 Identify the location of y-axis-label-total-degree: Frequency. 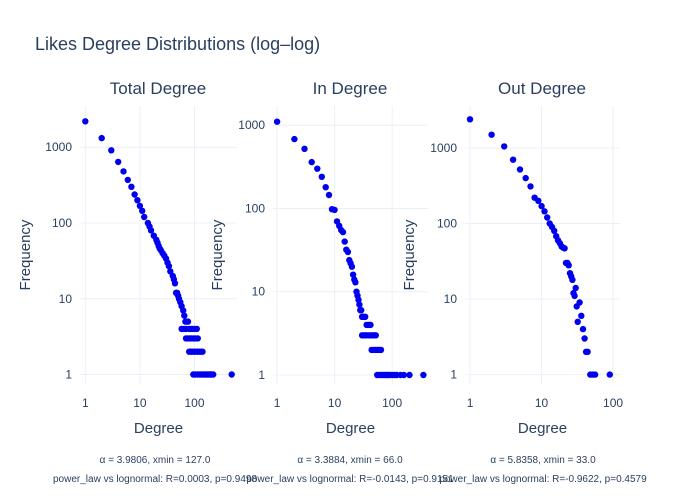
(25, 254).